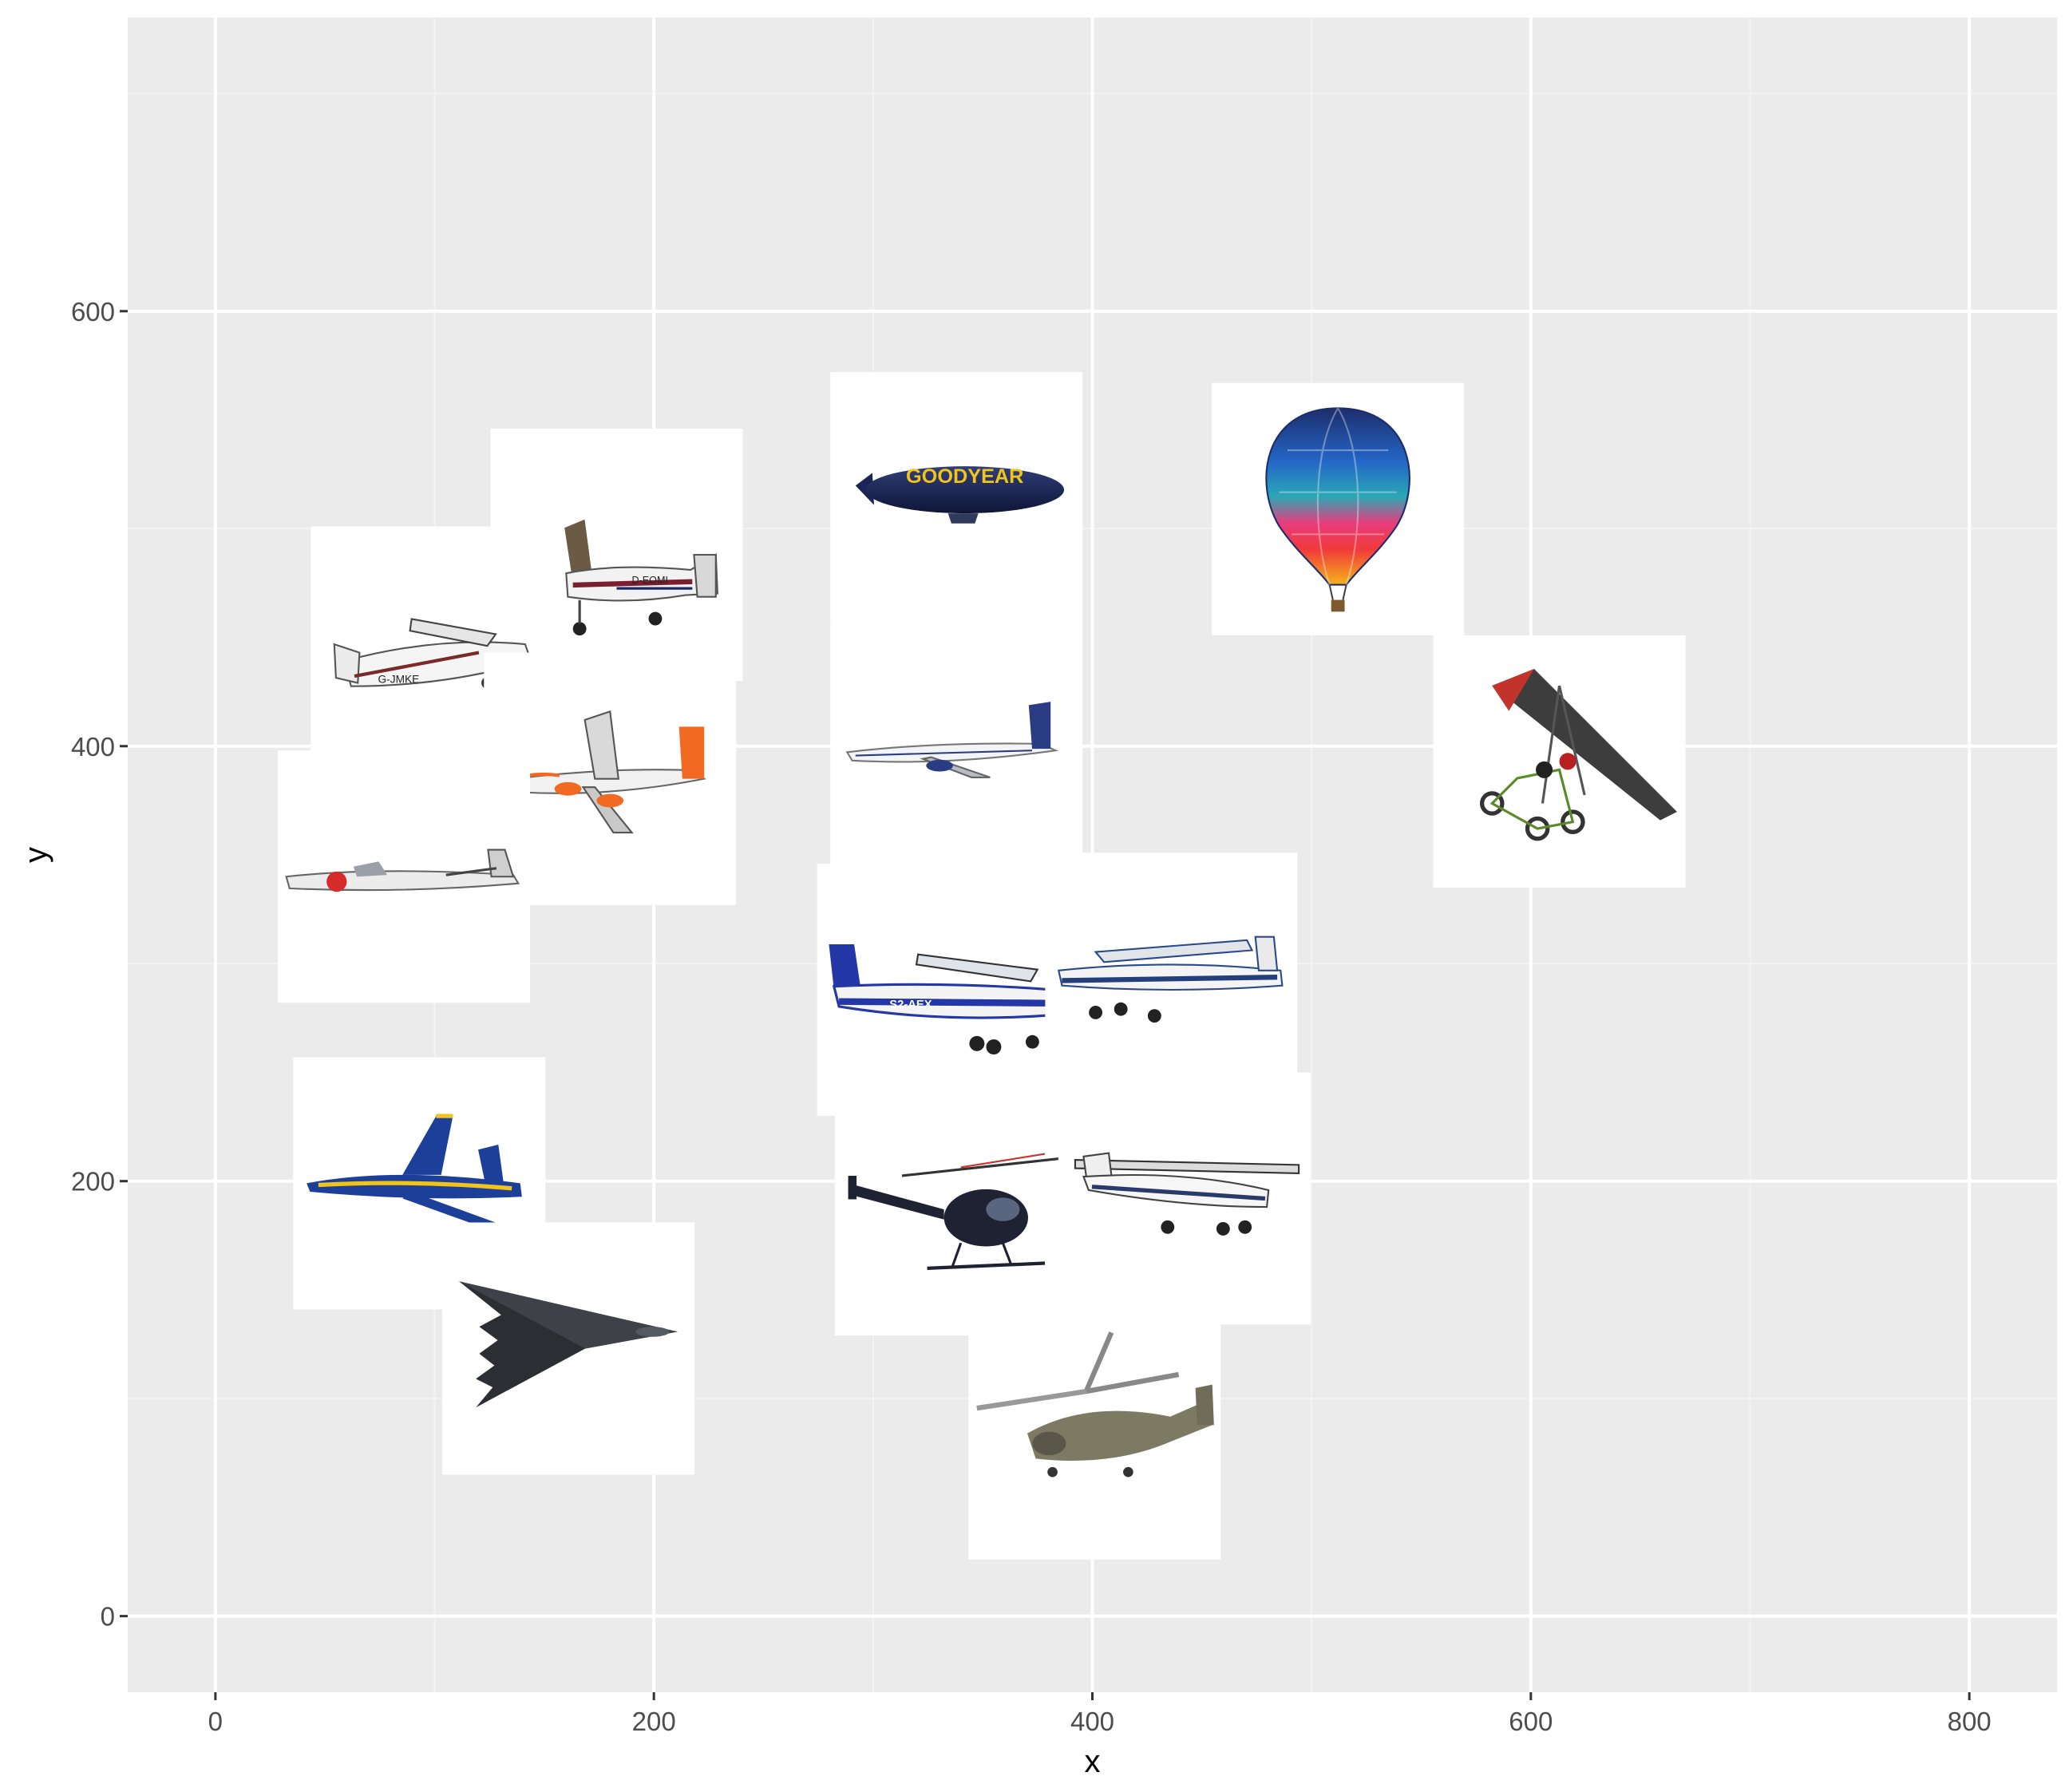 The image size is (2065, 1792). Describe the element at coordinates (36, 855) in the screenshot. I see `y-axis-title: y` at that location.